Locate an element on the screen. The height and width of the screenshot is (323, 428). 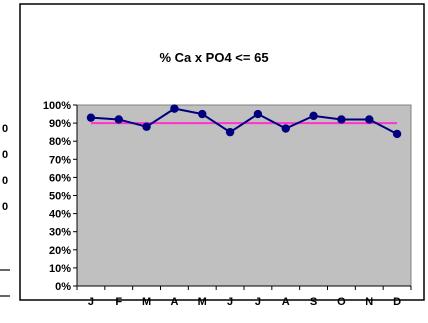
edge-glyph-2: 0 is located at coordinates (5, 155).